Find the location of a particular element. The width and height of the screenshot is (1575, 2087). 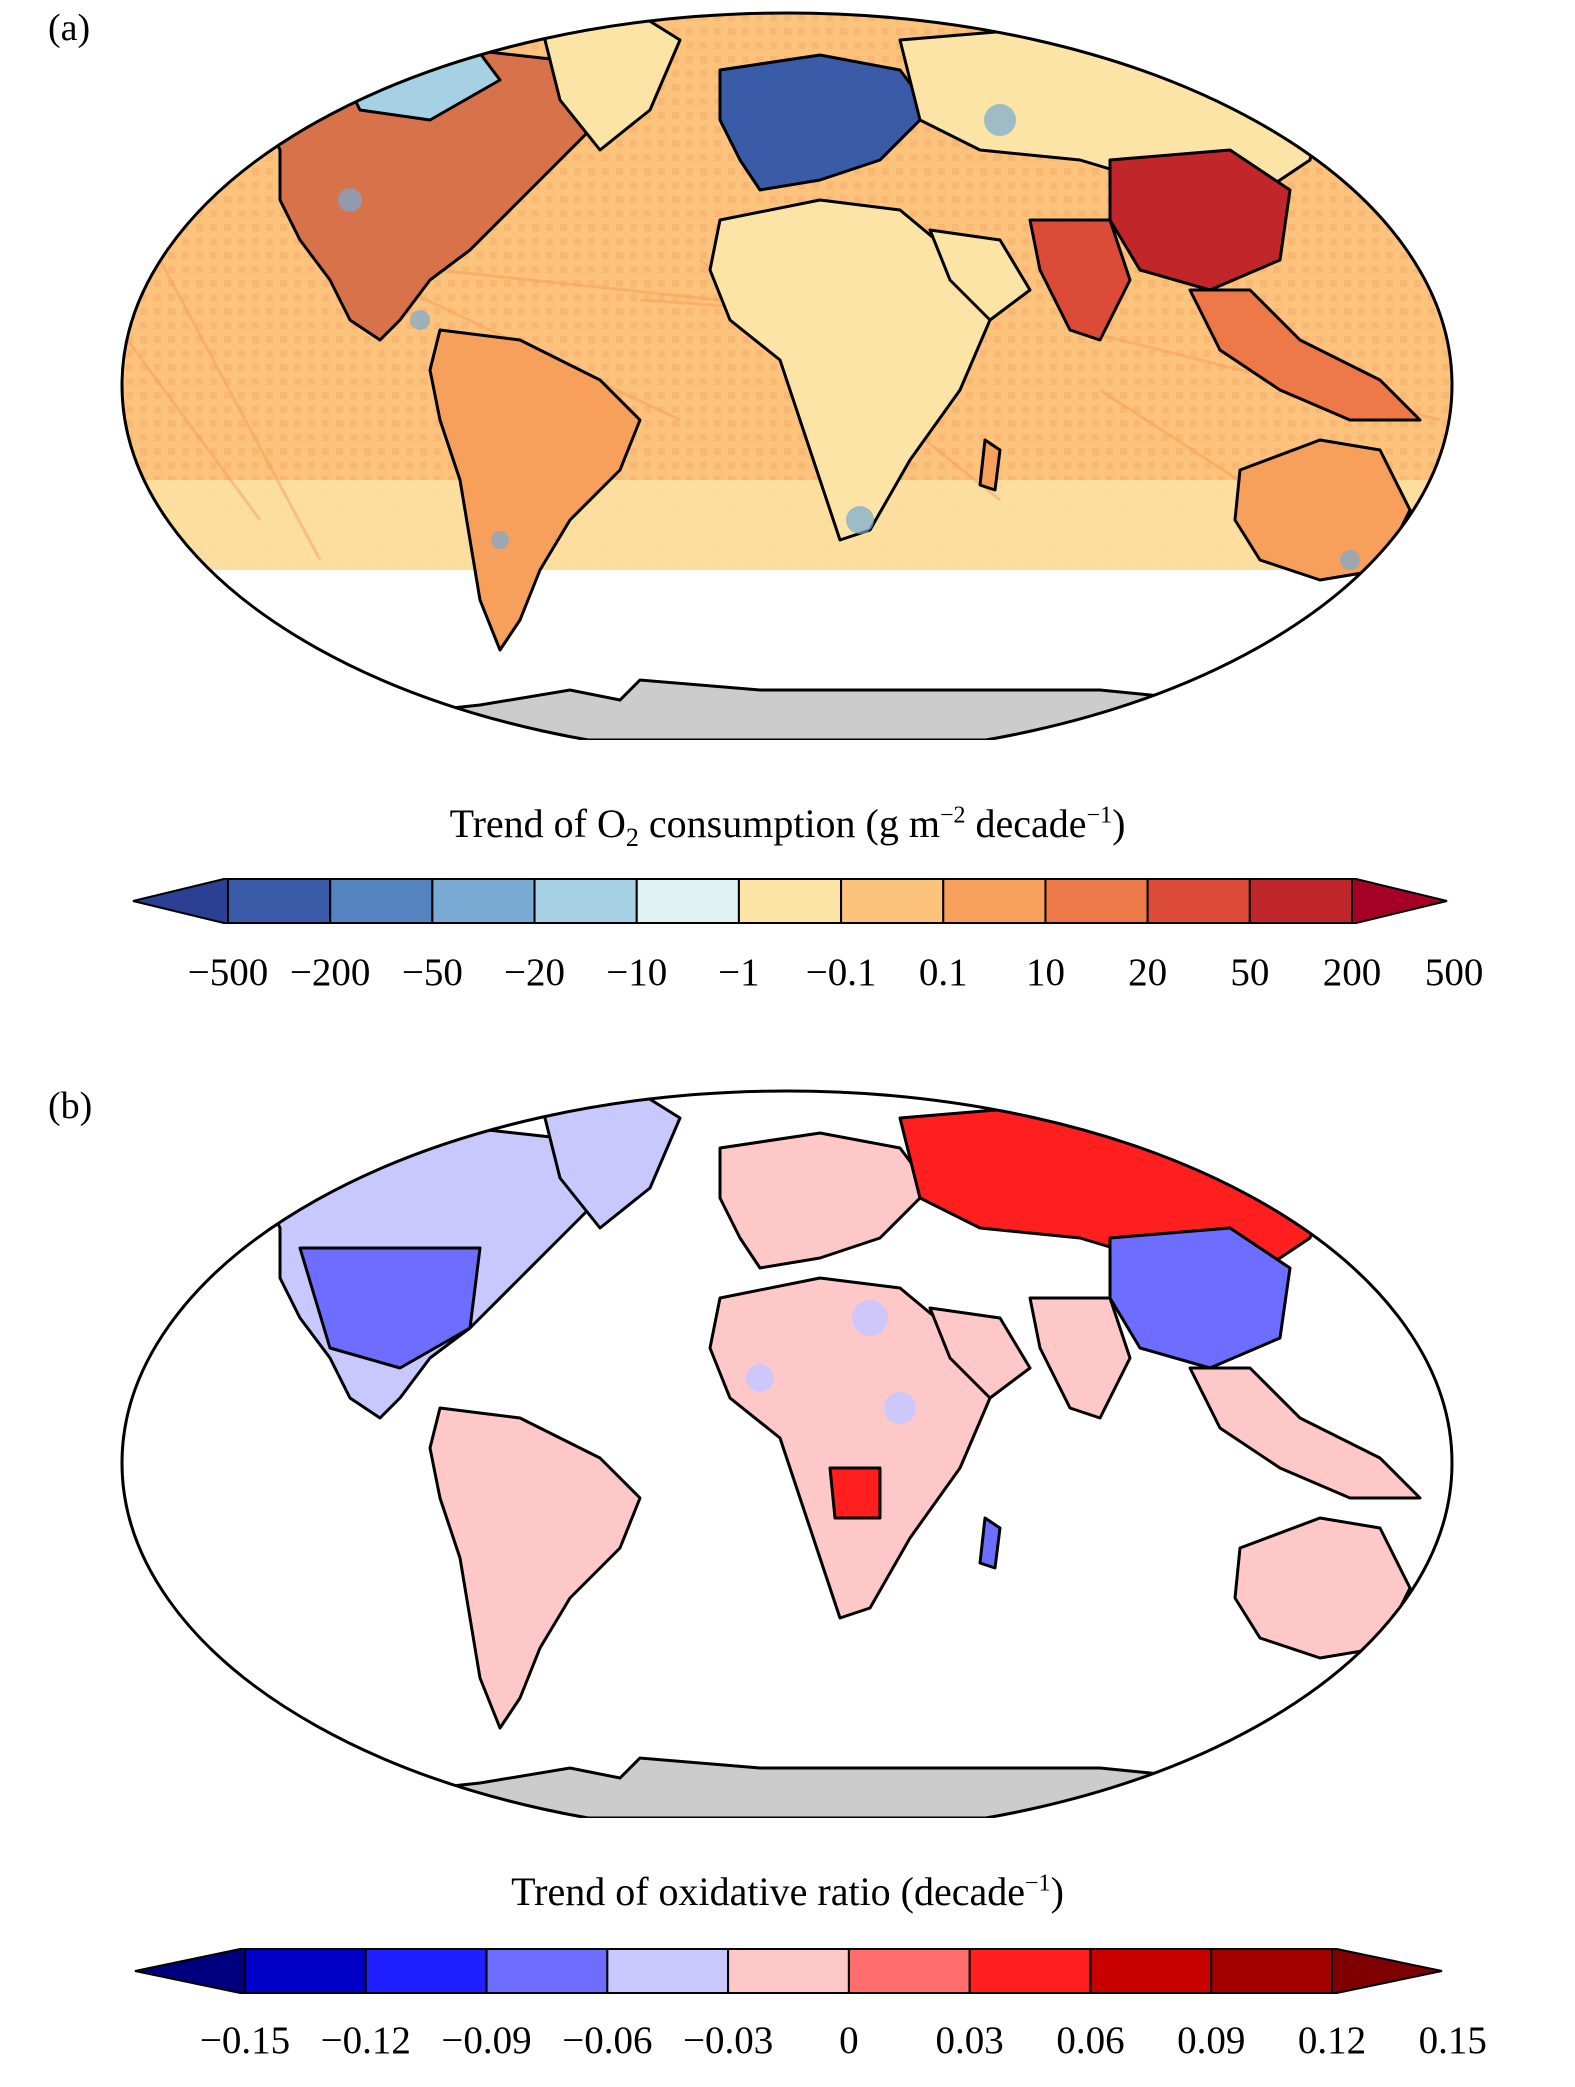

colorbar-tick-label: −10 is located at coordinates (637, 972).